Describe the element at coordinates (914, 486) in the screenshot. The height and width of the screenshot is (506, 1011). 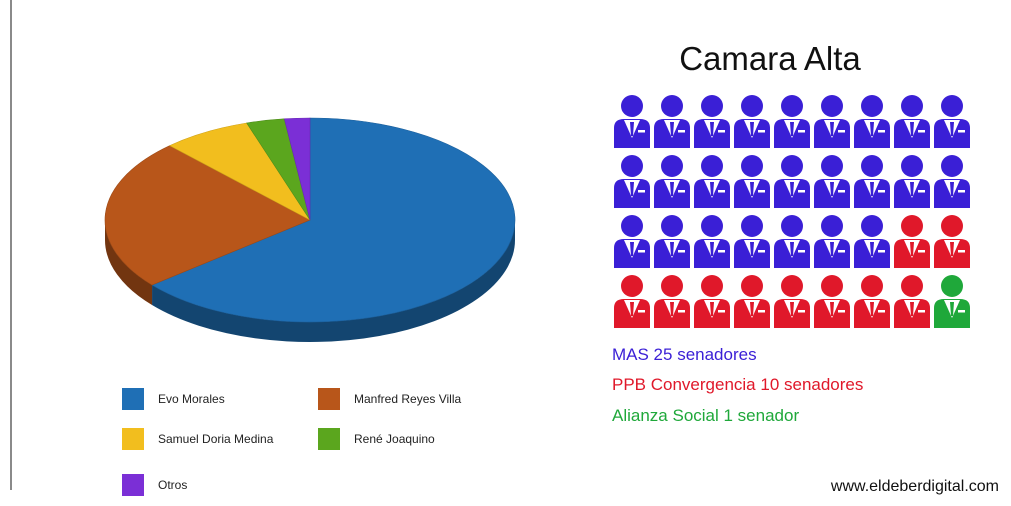
I see `source-url: www.eldeberdigital.com` at that location.